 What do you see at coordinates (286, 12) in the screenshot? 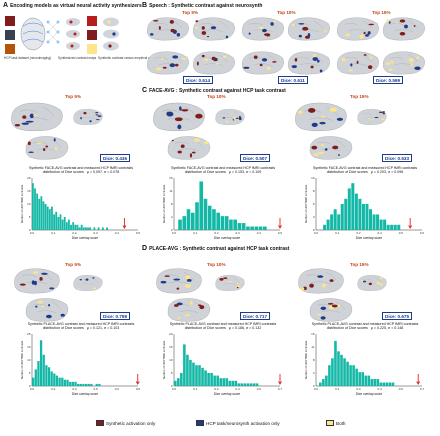
I see `panel-b-threshold-2: Top 10%` at bounding box center [286, 12].